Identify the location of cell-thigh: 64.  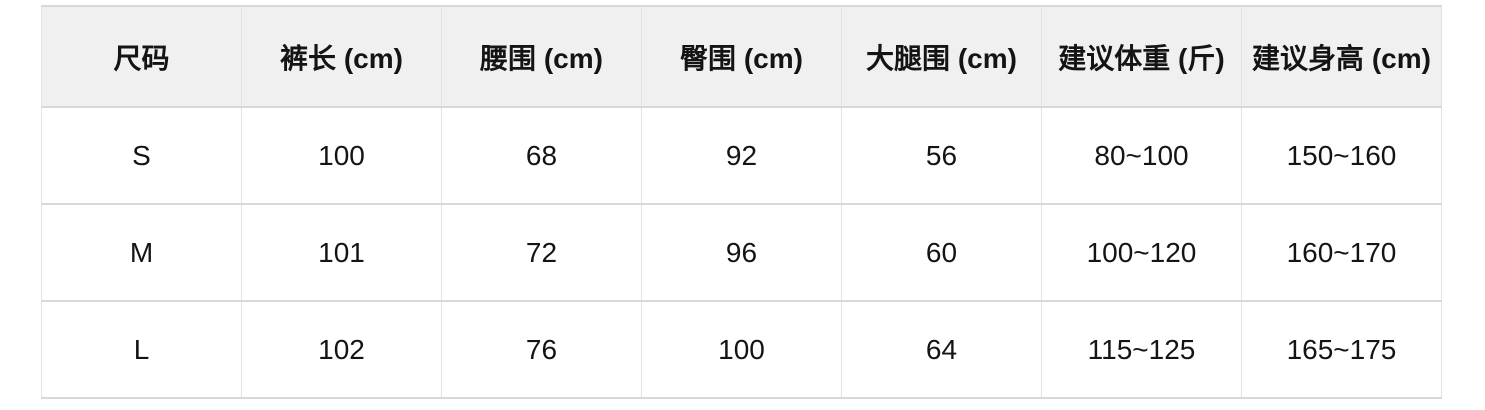
(941, 349).